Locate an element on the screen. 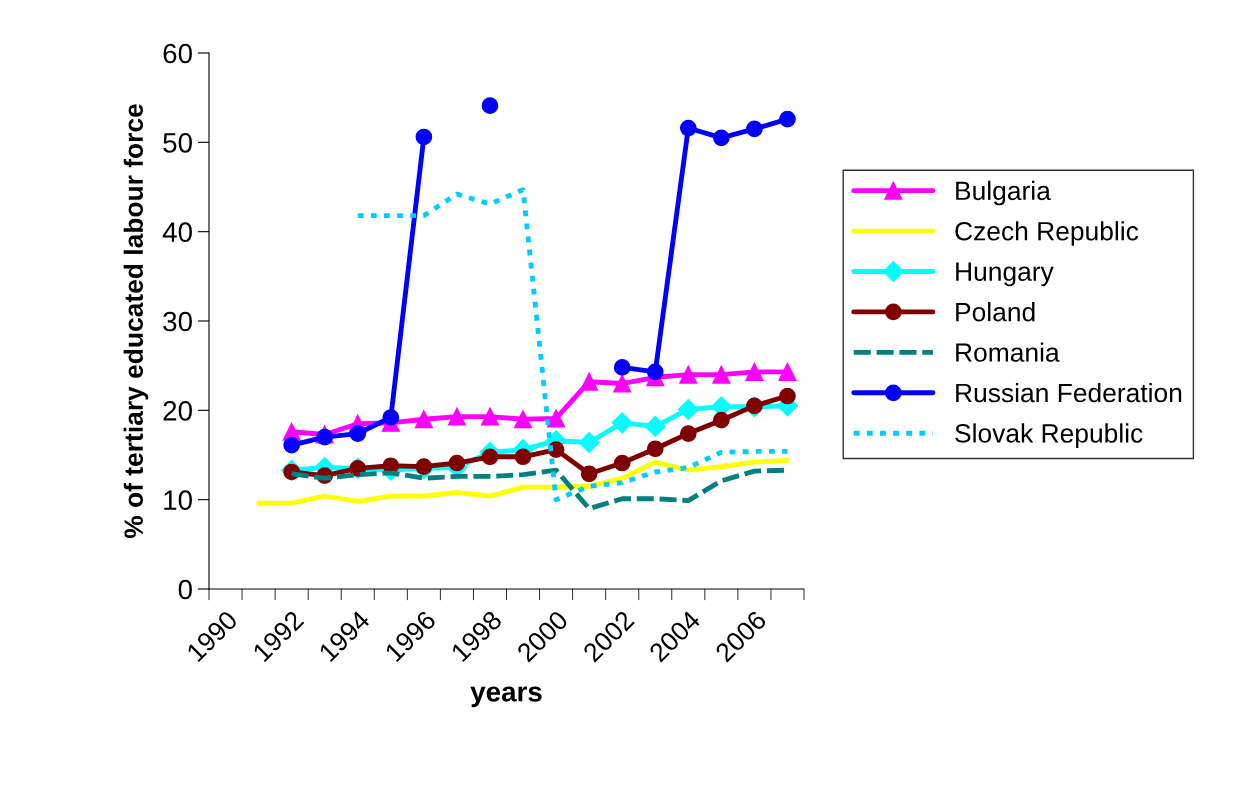 This screenshot has height=789, width=1238. y-tick-label: 30 is located at coordinates (177, 321).